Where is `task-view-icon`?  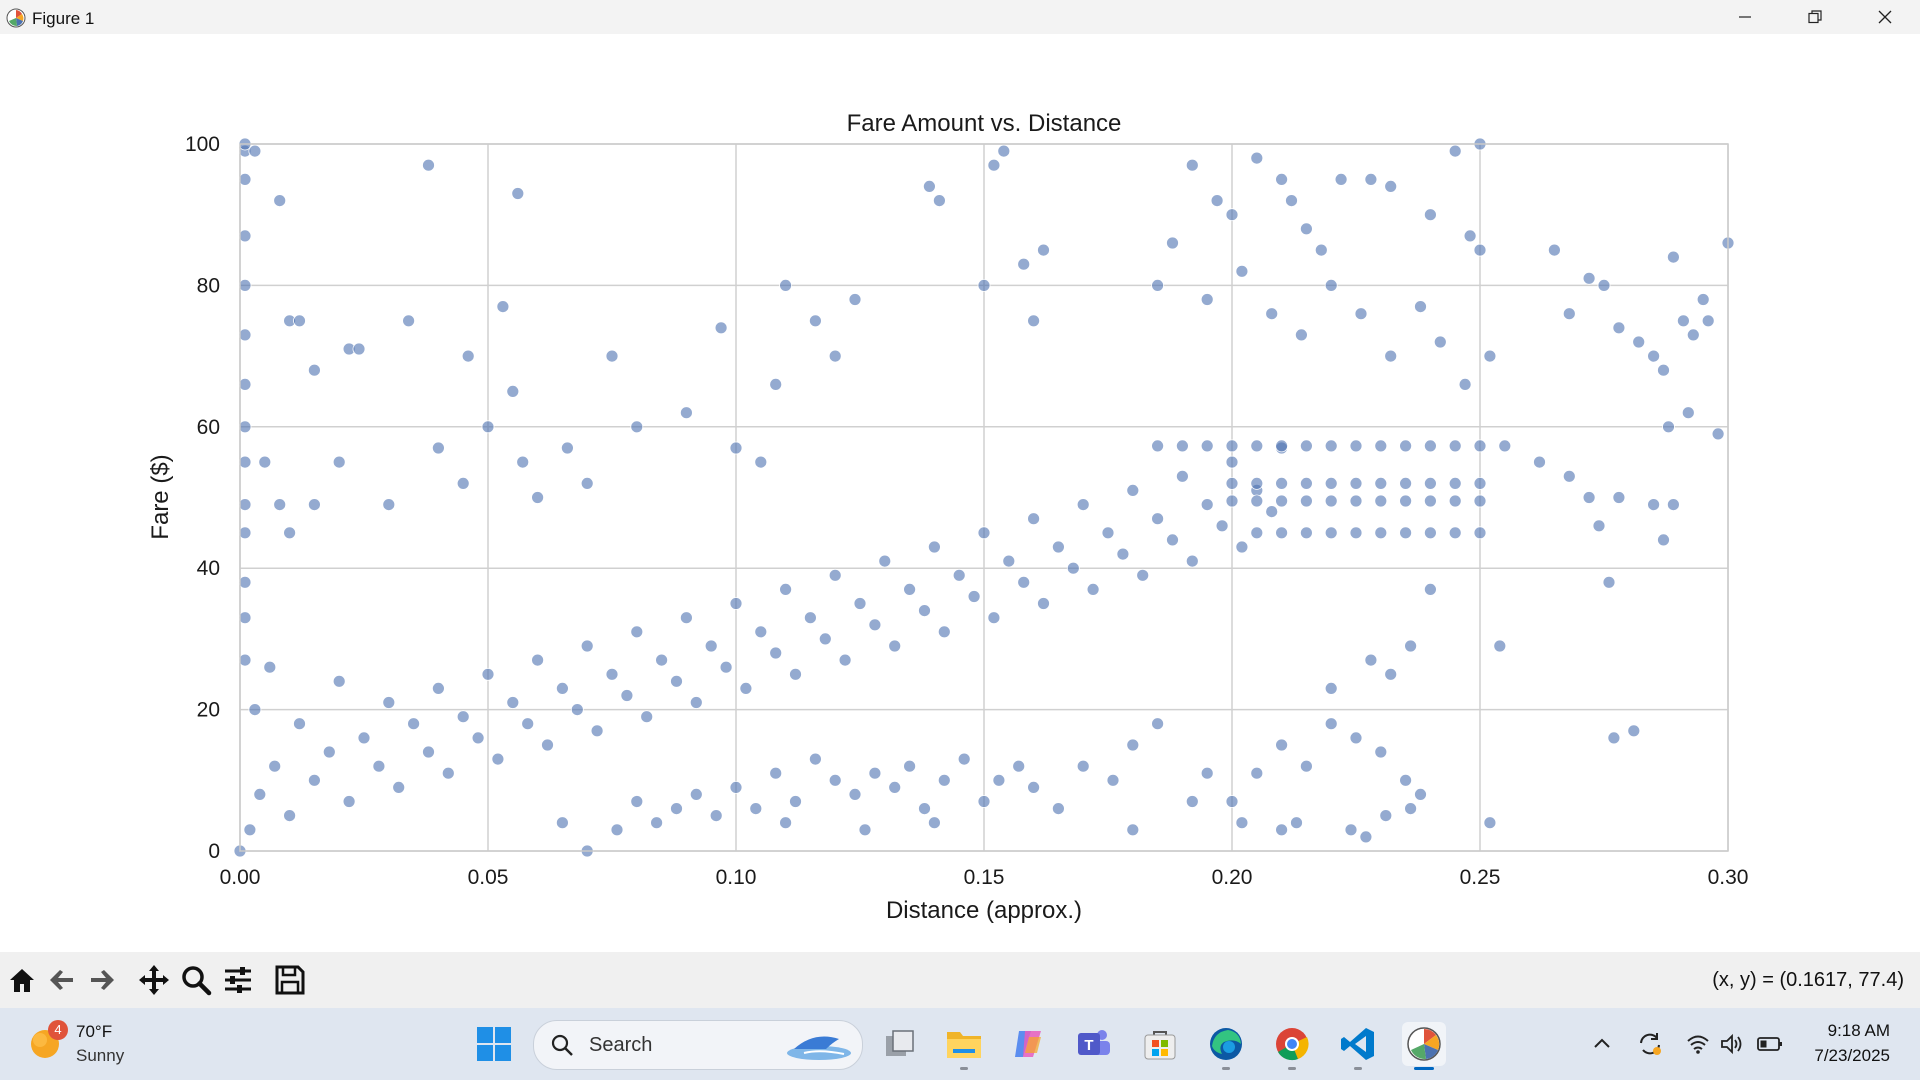 task-view-icon is located at coordinates (900, 1043).